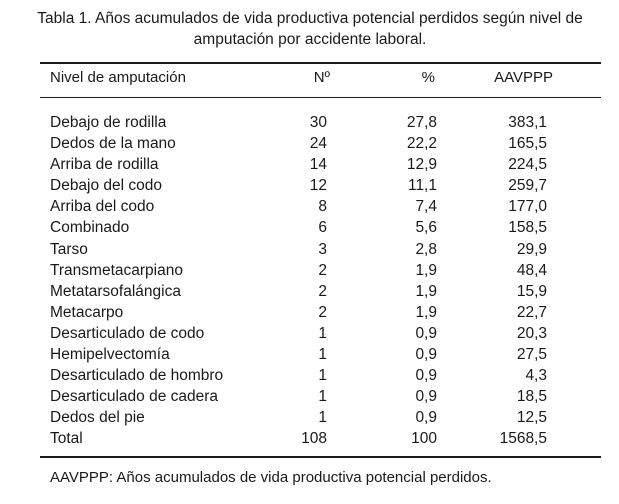  Describe the element at coordinates (69, 249) in the screenshot. I see `cell-nivel: Tarso` at that location.